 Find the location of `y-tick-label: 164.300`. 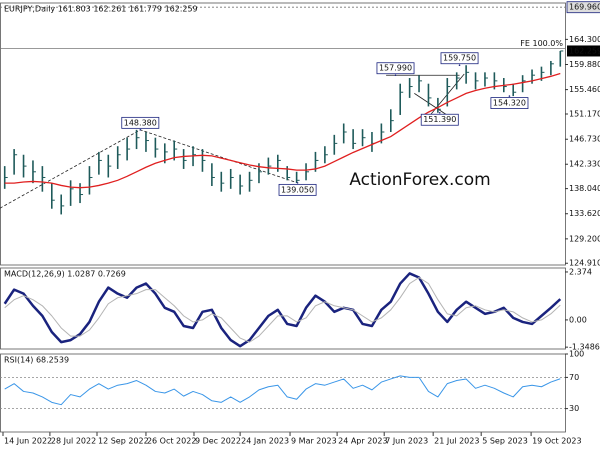

y-tick-label: 164.300 is located at coordinates (584, 39).